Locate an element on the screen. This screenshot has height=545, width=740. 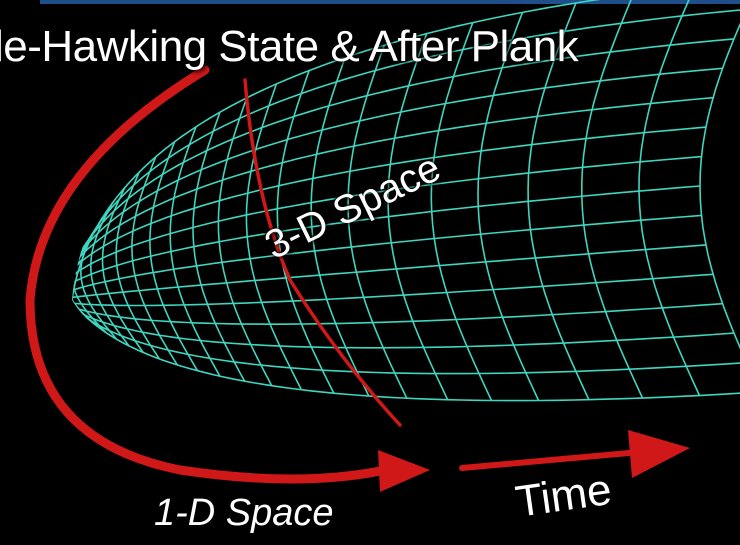
time-arrowhead is located at coordinates (659, 454).